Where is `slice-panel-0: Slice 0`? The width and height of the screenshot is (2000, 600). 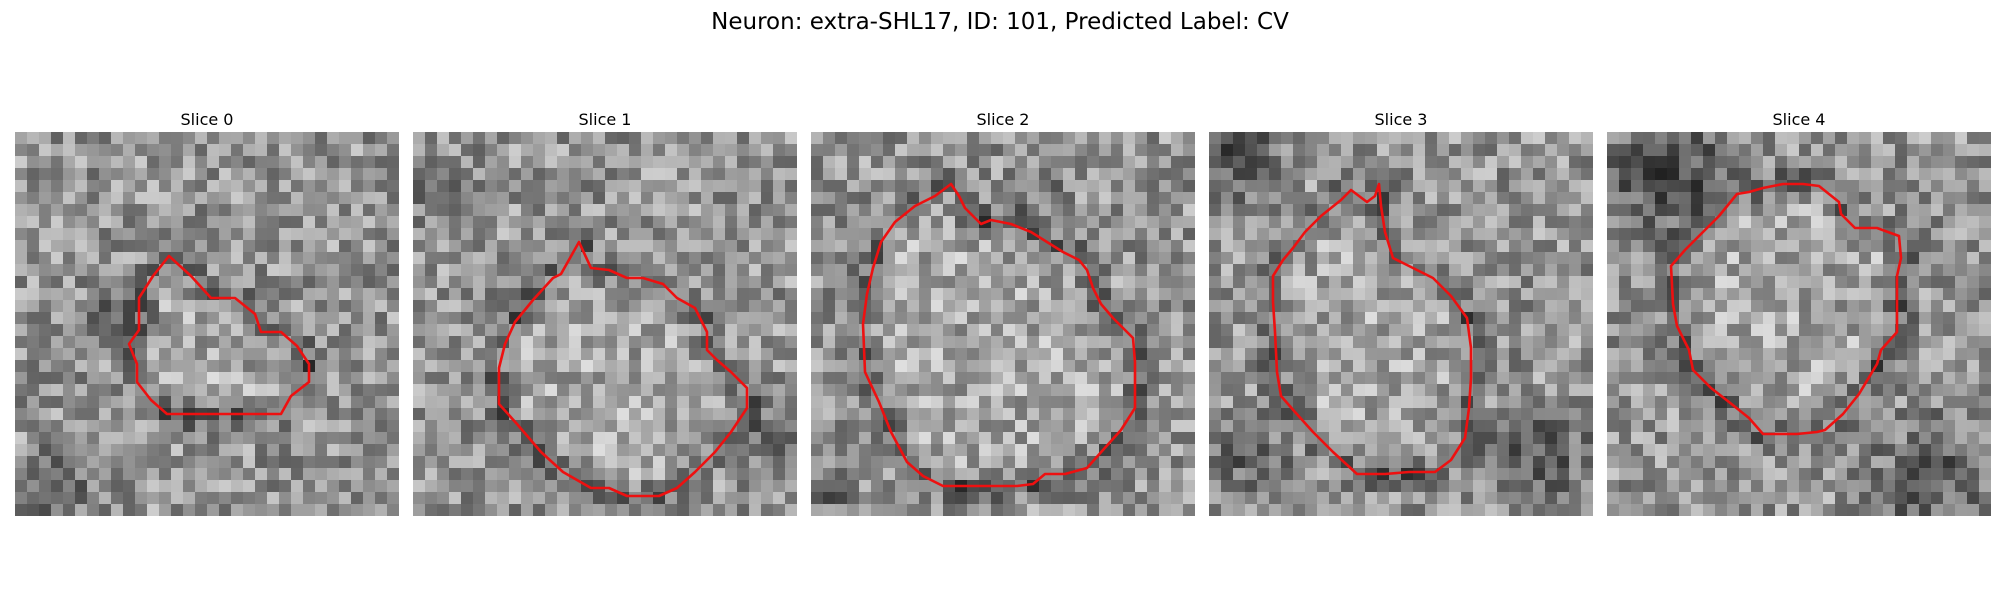 slice-panel-0: Slice 0 is located at coordinates (207, 312).